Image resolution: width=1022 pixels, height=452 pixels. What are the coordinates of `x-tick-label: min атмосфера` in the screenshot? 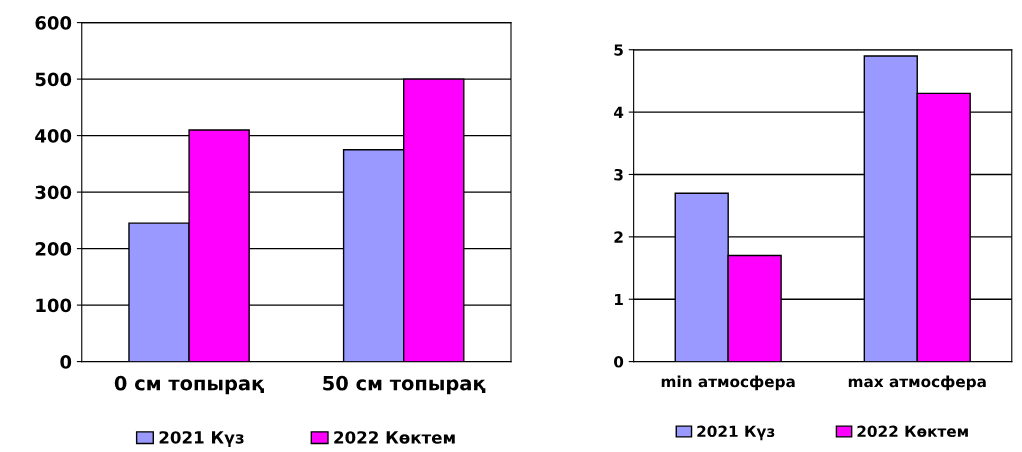 It's located at (728, 383).